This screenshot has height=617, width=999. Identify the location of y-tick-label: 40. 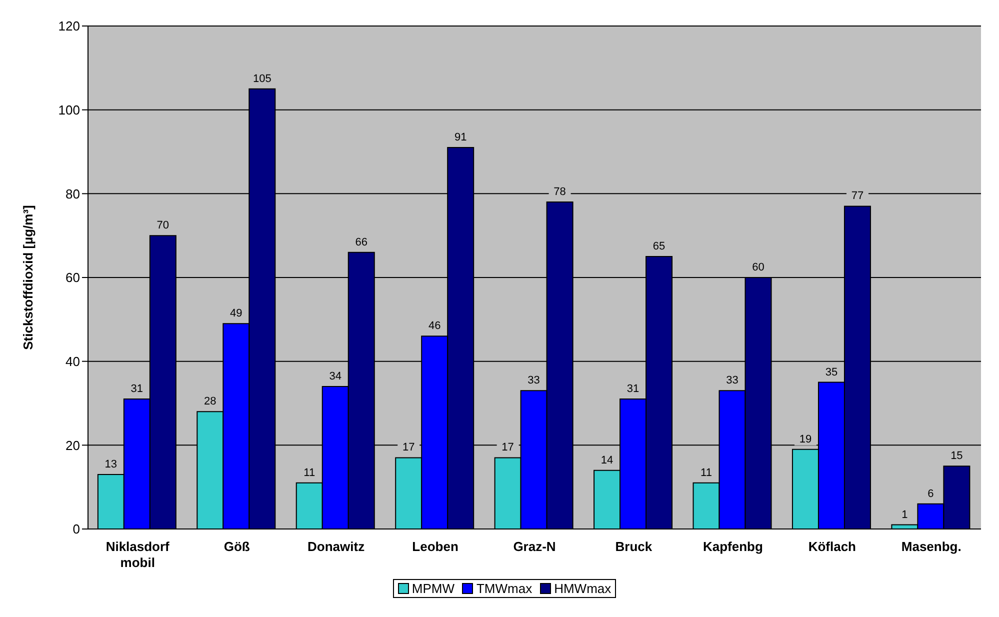
(73, 361).